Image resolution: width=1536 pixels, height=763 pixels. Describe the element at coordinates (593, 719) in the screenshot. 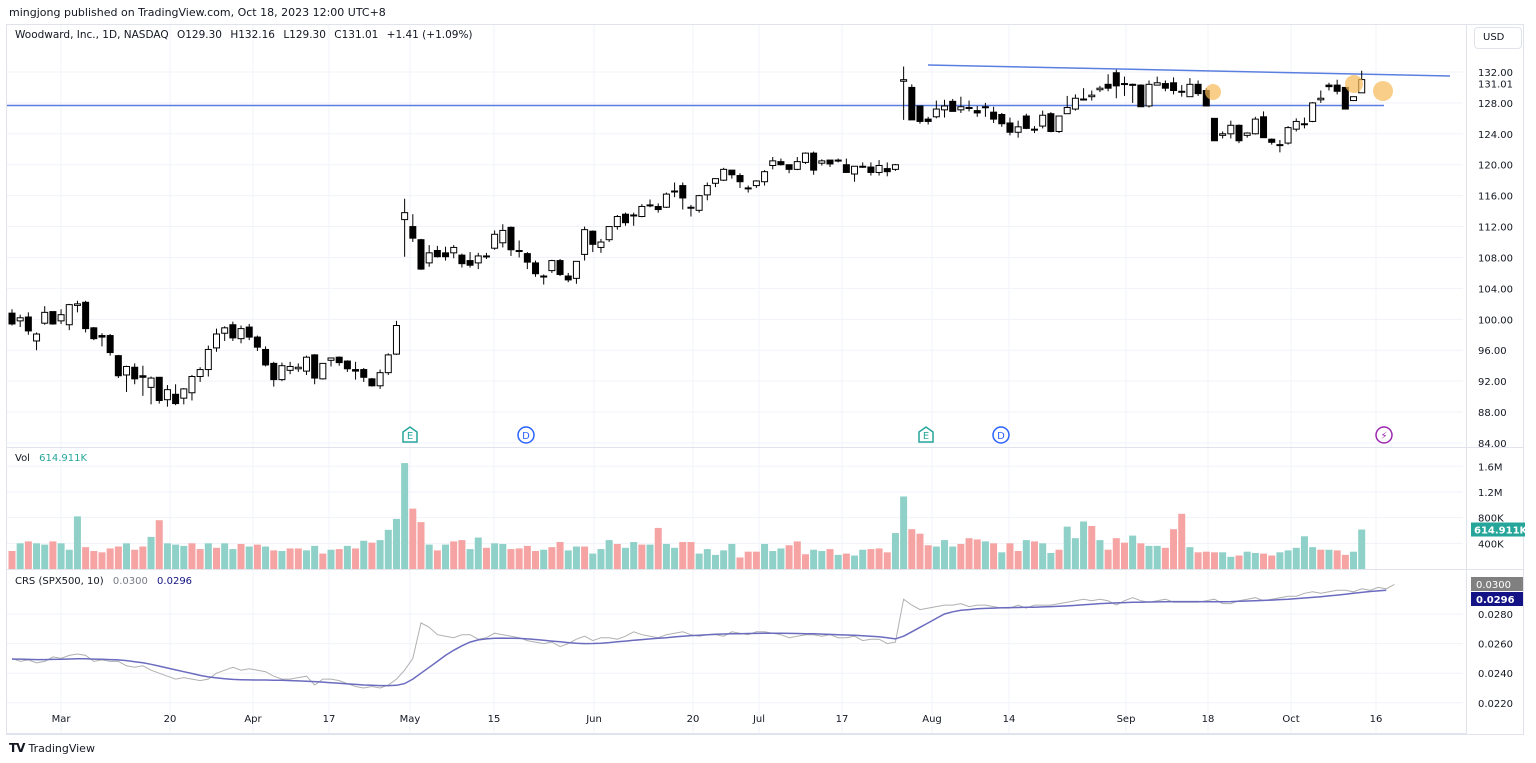

I see `time-axis-label: Jun` at that location.